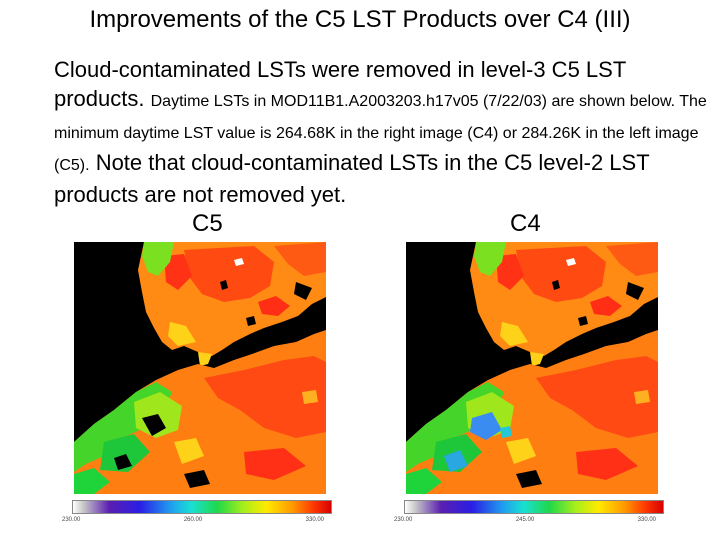 Image resolution: width=720 pixels, height=540 pixels. I want to click on colorbar-ticks-c4: 230.00 245.00 330.00, so click(525, 521).